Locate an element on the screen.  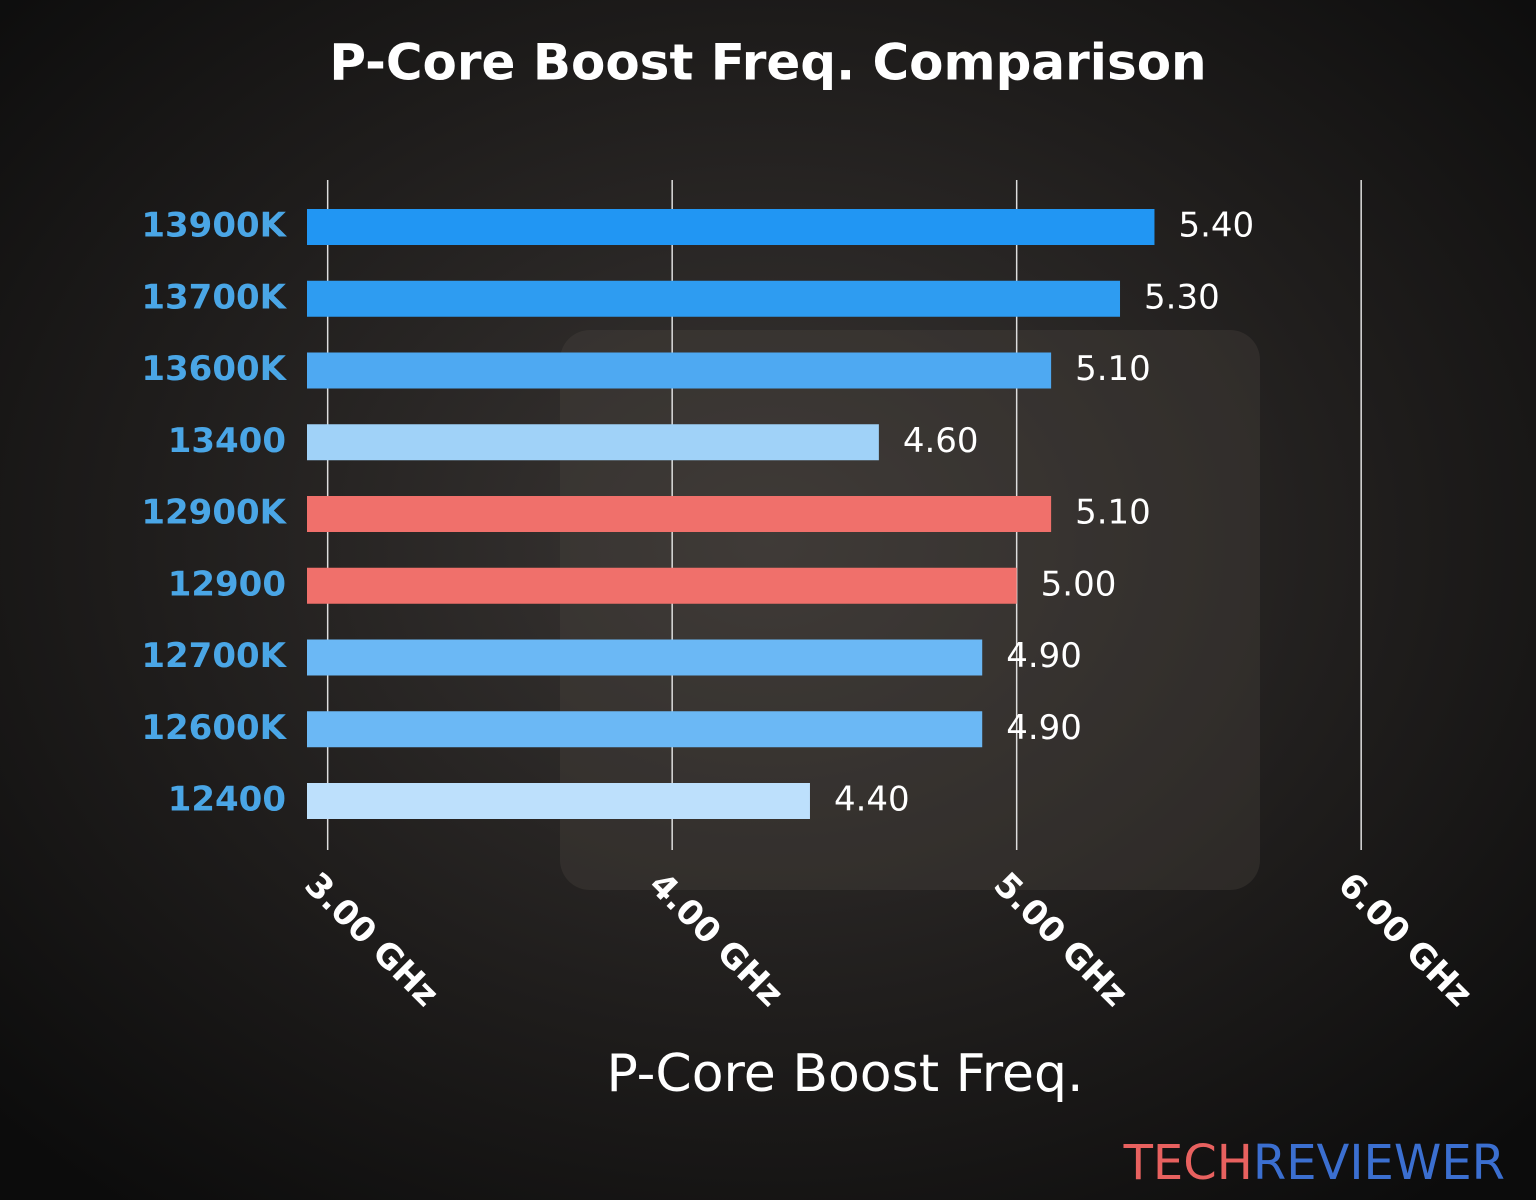
y-tick-label: 12400 is located at coordinates (227, 800).